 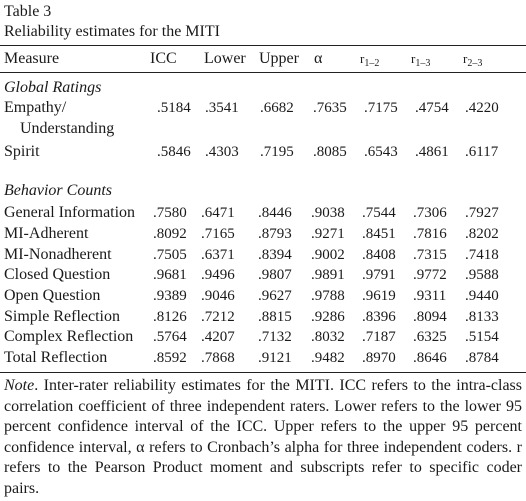 I want to click on cell-empathy-alpha: .7635, so click(x=330, y=108).